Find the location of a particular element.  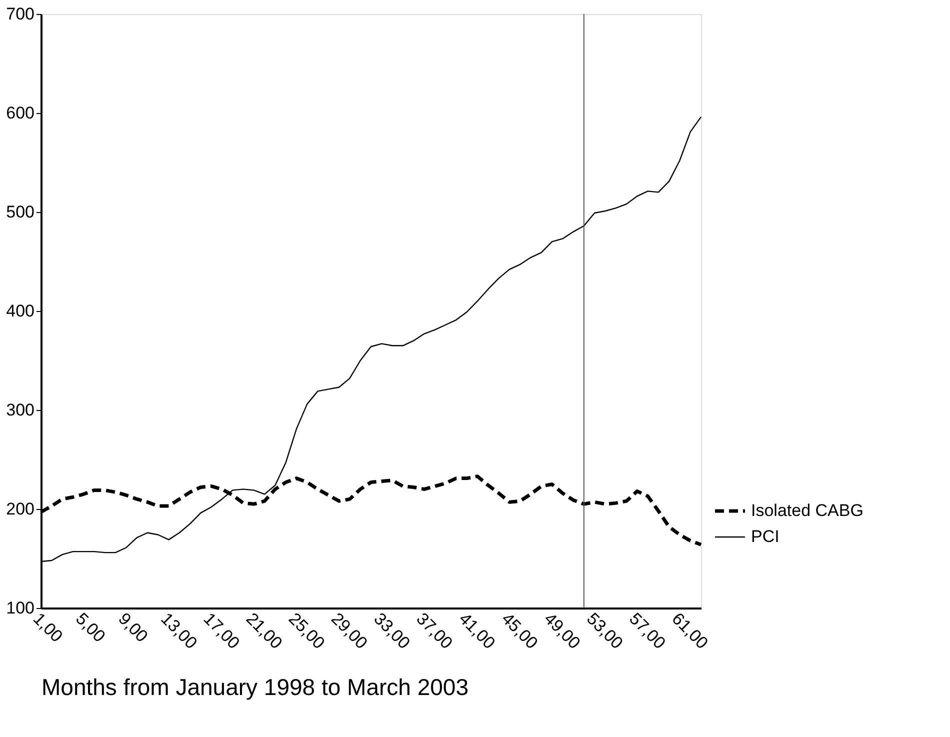

y-tick-label: 300 is located at coordinates (20, 410).